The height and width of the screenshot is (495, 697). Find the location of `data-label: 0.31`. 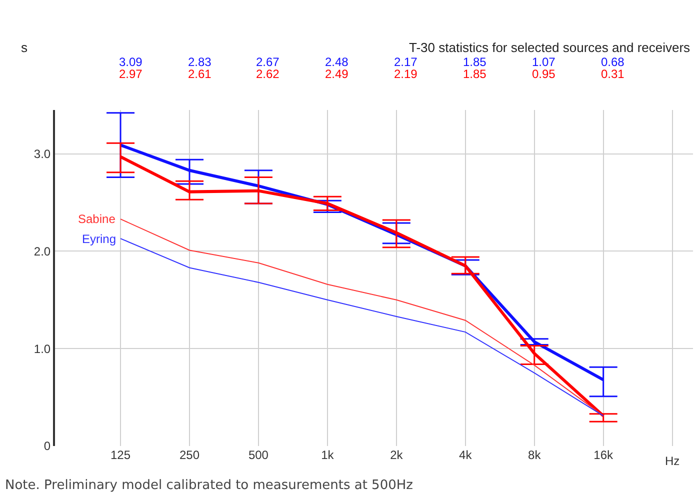

data-label: 0.31 is located at coordinates (613, 74).